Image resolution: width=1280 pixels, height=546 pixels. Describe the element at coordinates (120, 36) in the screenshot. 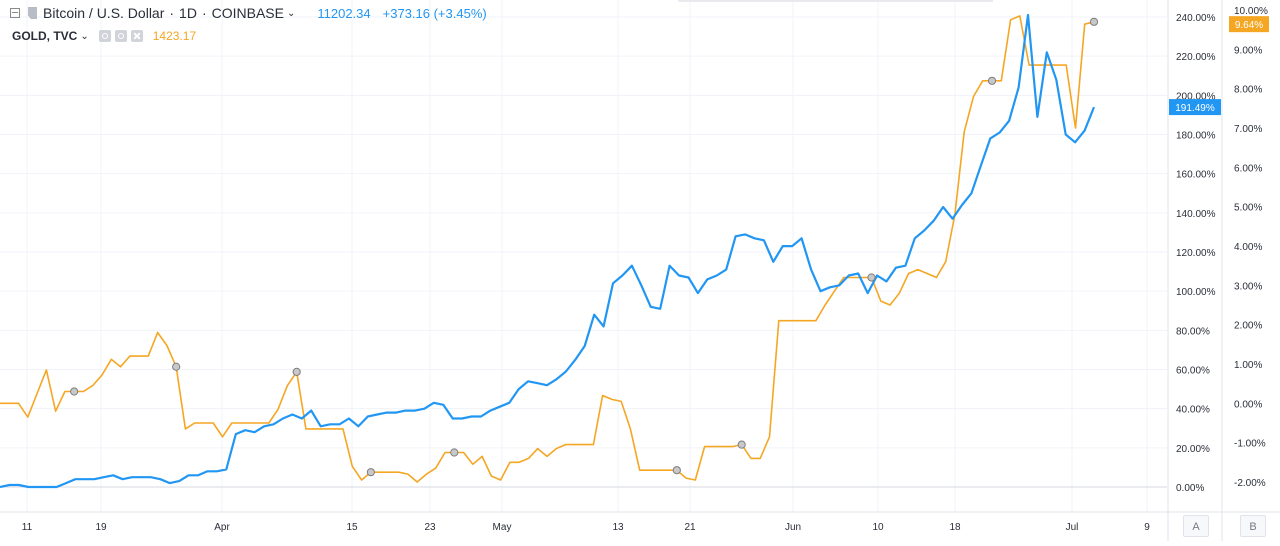

I see `settings-gear-icon` at that location.